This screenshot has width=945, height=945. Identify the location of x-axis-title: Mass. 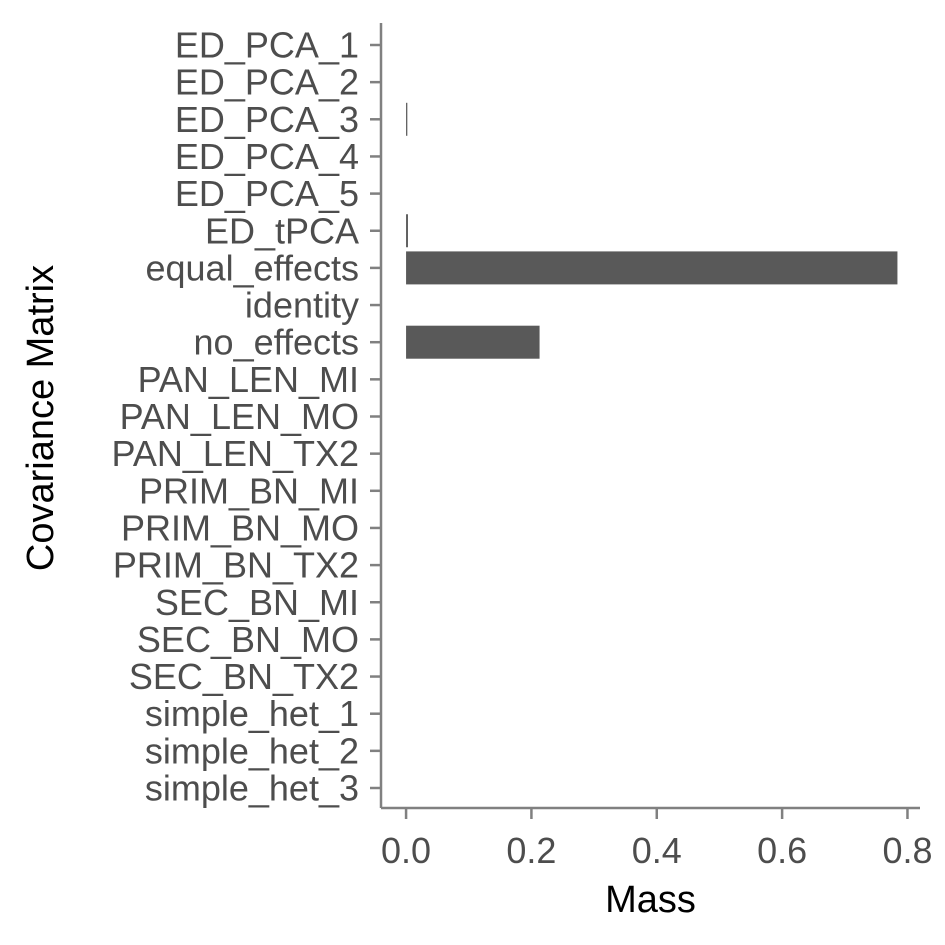
(650, 900).